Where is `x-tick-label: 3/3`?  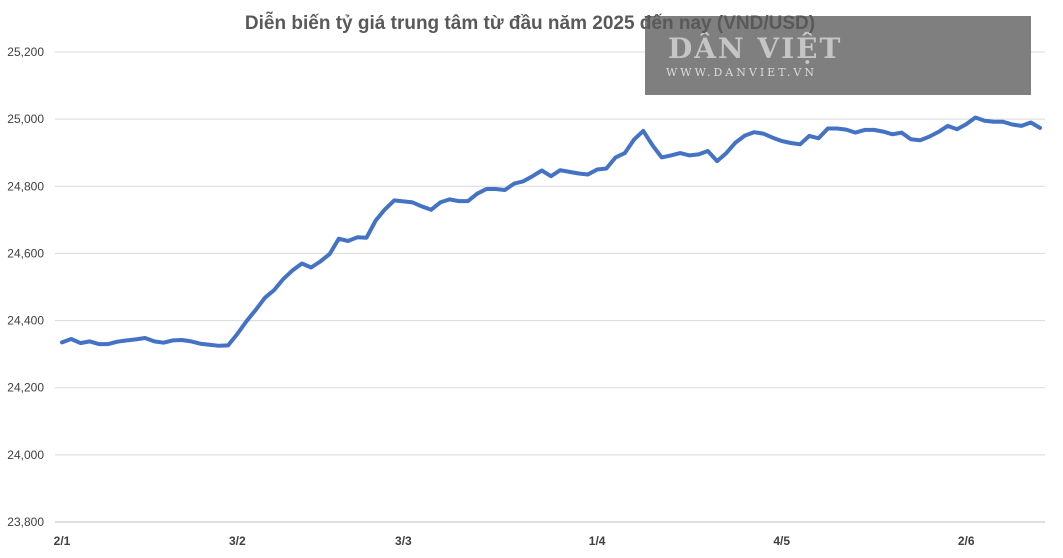
x-tick-label: 3/3 is located at coordinates (403, 541).